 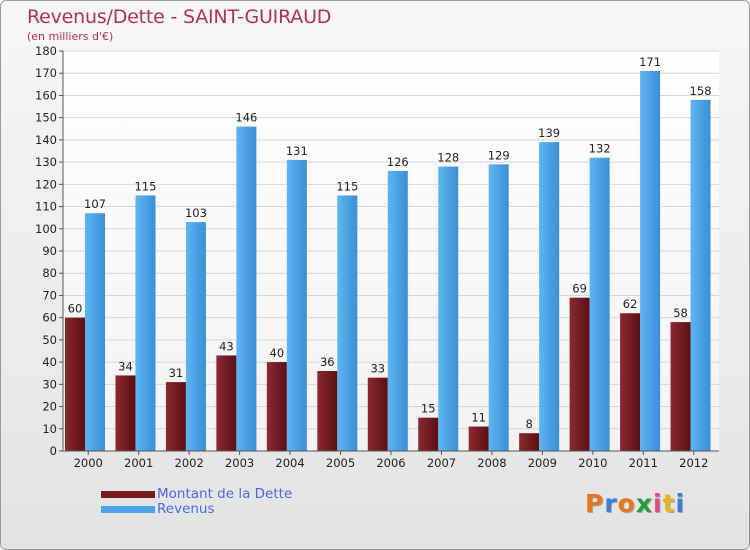 What do you see at coordinates (53, 451) in the screenshot?
I see `y-tick-label: 0` at bounding box center [53, 451].